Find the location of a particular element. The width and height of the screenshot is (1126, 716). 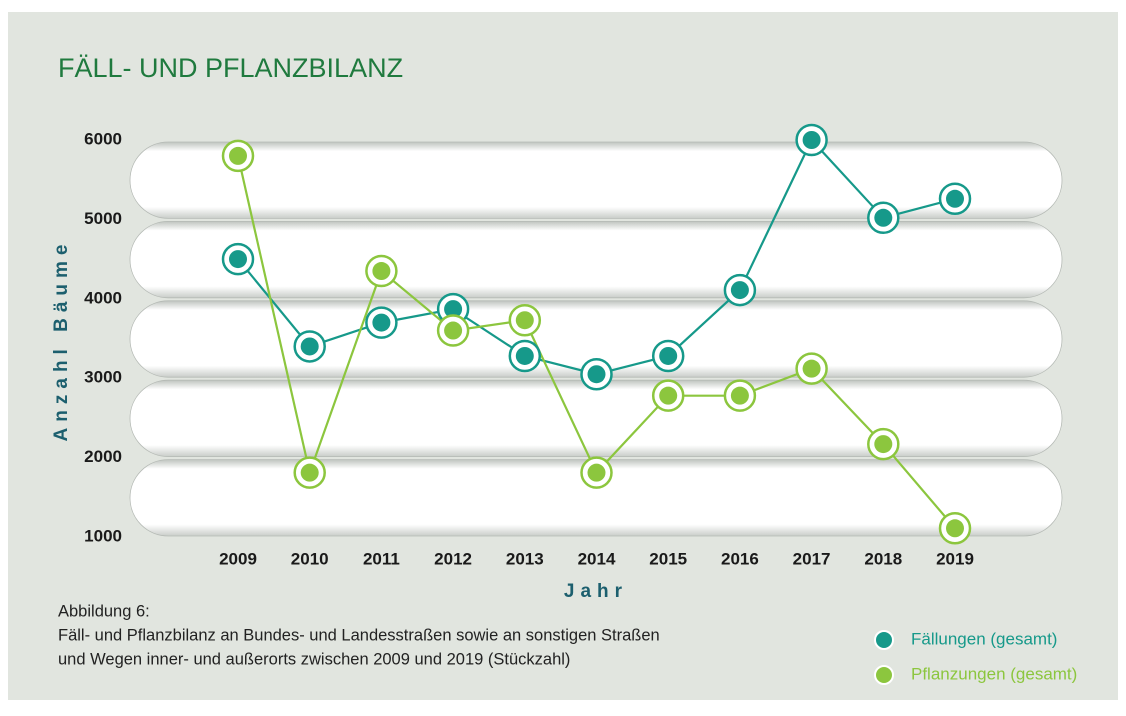

x-axis-label: Jahr is located at coordinates (596, 591).